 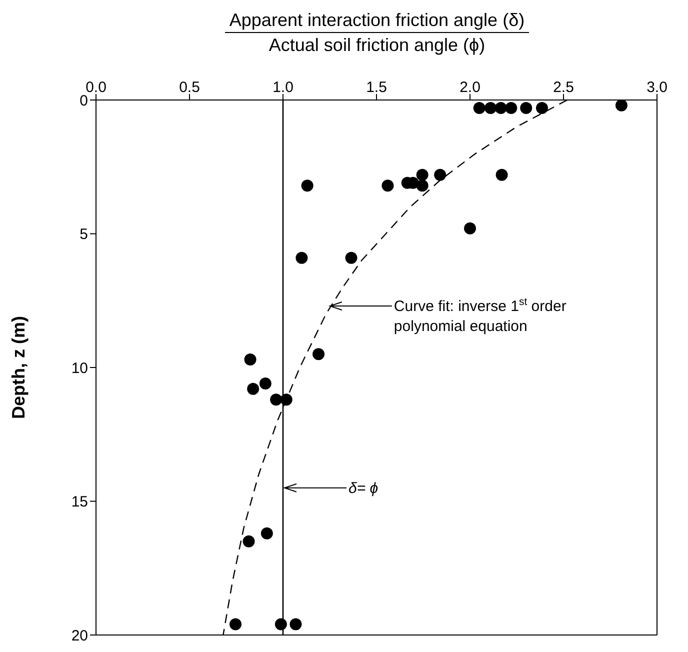 I want to click on x-tick-label: 1.5, so click(x=376, y=87).